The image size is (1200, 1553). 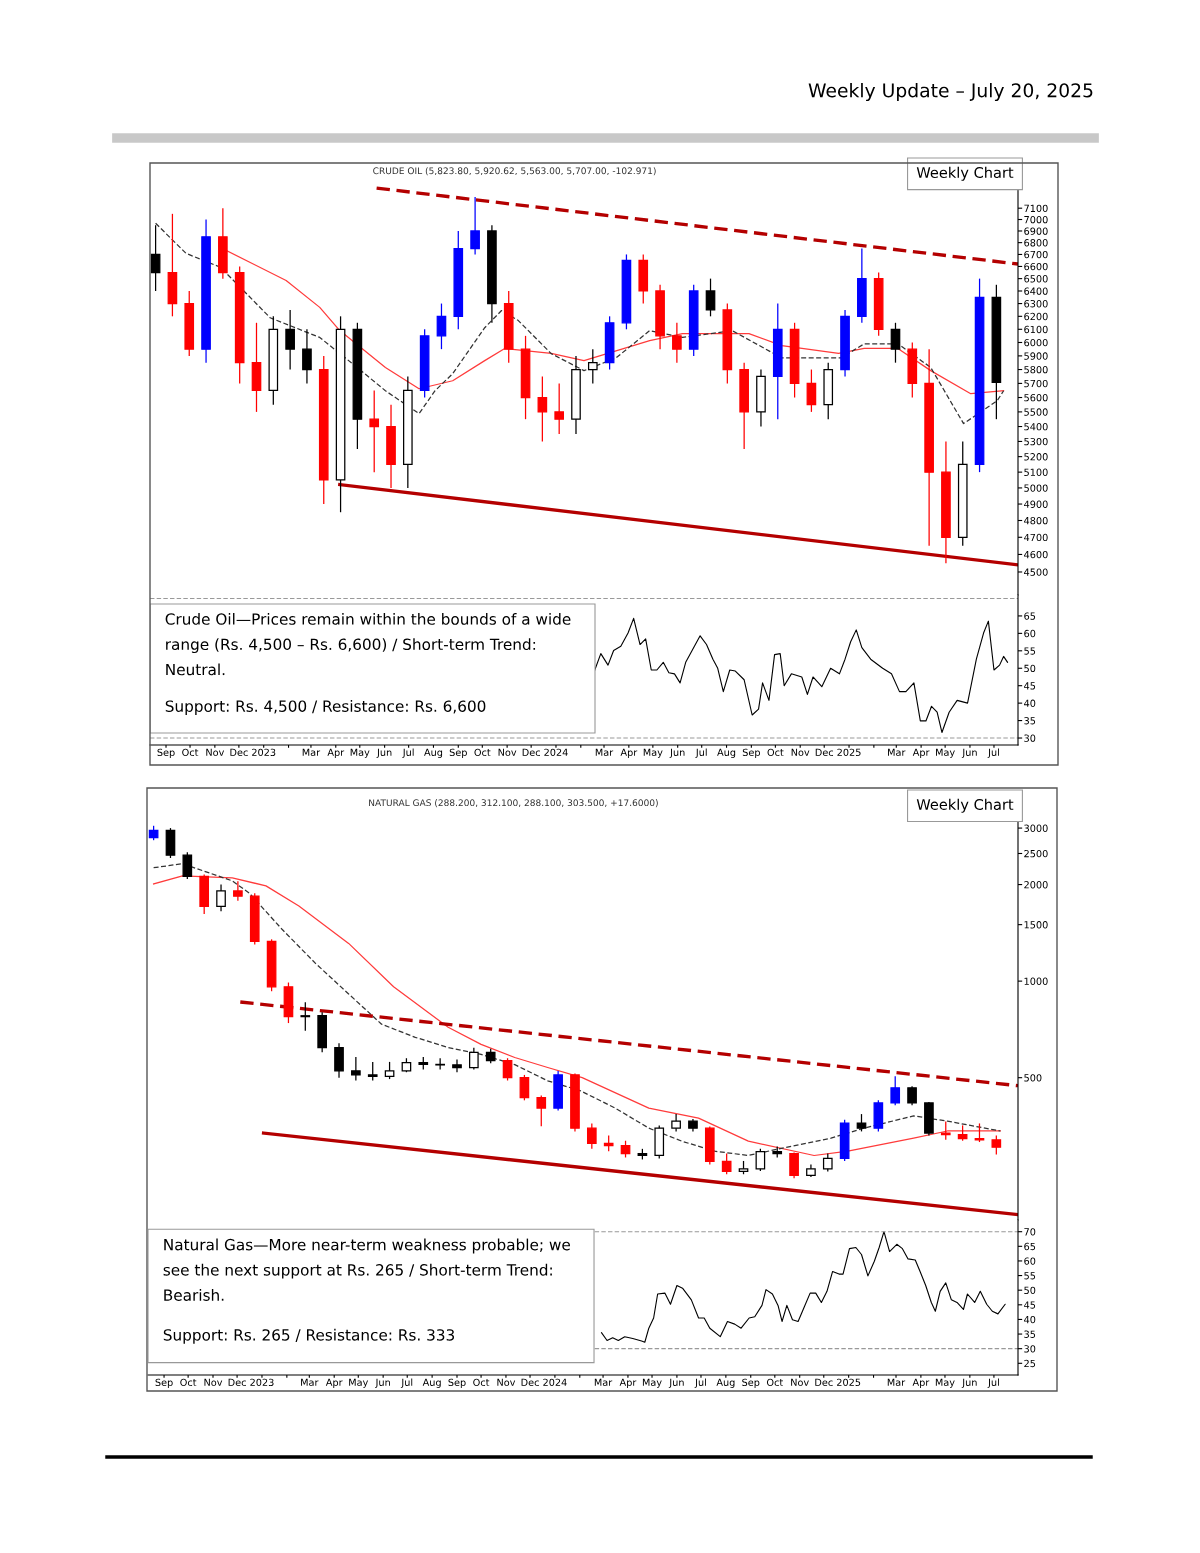 I want to click on y-tick-label: 5900, so click(x=1036, y=356).